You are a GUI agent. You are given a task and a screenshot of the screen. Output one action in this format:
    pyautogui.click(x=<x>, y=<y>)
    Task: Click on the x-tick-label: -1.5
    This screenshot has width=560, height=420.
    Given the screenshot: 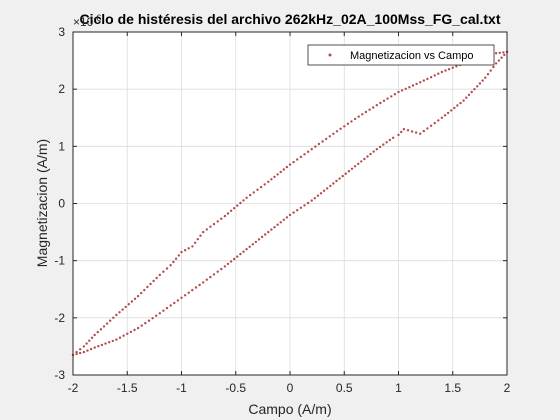 What is the action you would take?
    pyautogui.click(x=127, y=388)
    